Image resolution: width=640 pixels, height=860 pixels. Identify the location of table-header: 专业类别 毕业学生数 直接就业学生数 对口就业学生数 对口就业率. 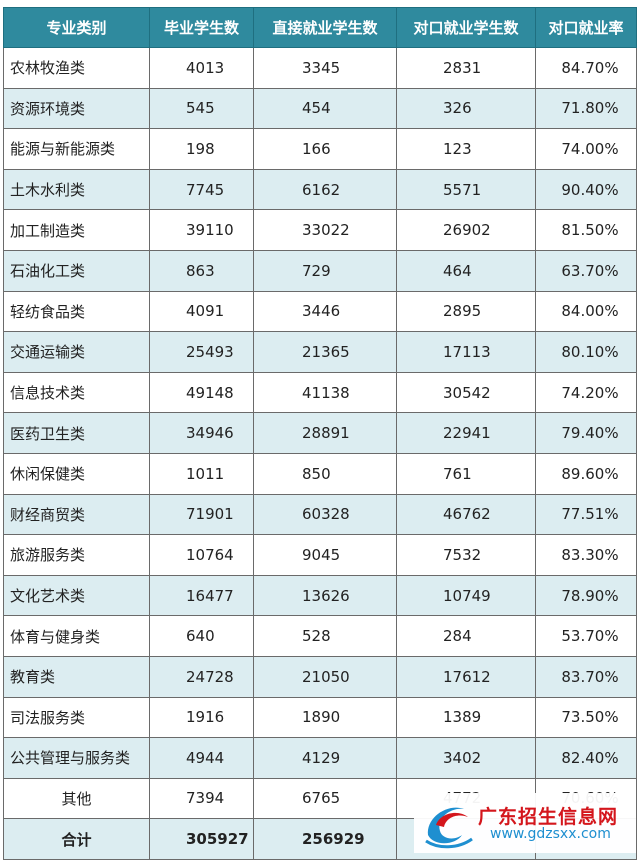
(320, 27).